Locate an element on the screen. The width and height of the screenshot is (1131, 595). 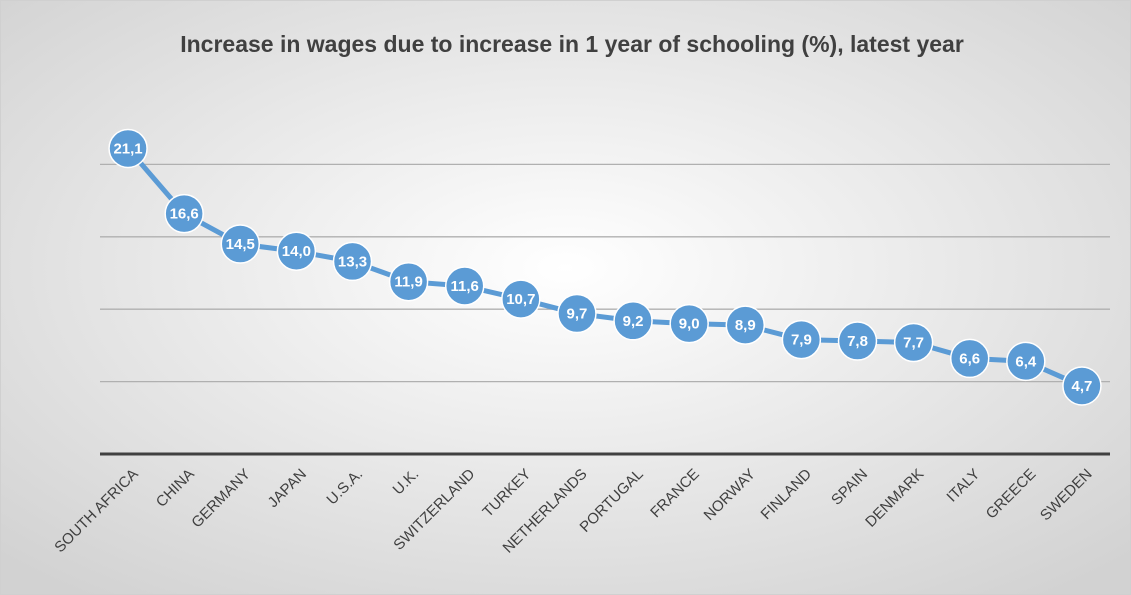
data-label: 8,9 is located at coordinates (745, 325).